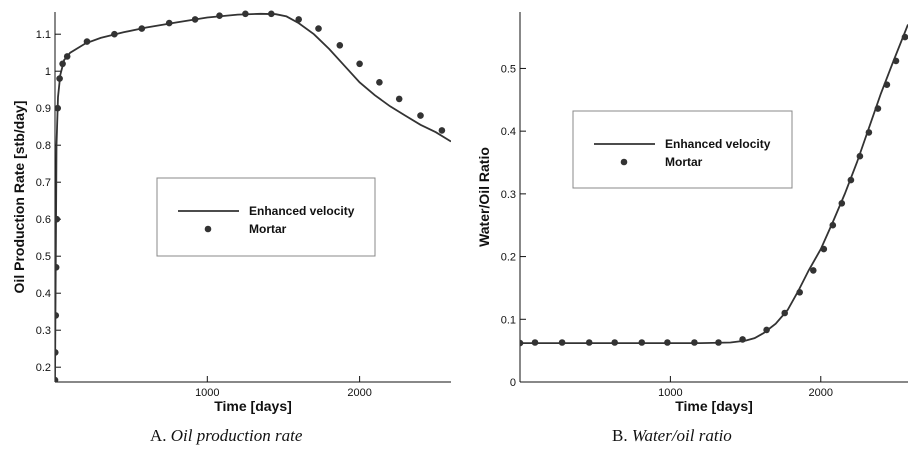  Describe the element at coordinates (236, 435) in the screenshot. I see `caption-a-text: Oil production rate` at that location.